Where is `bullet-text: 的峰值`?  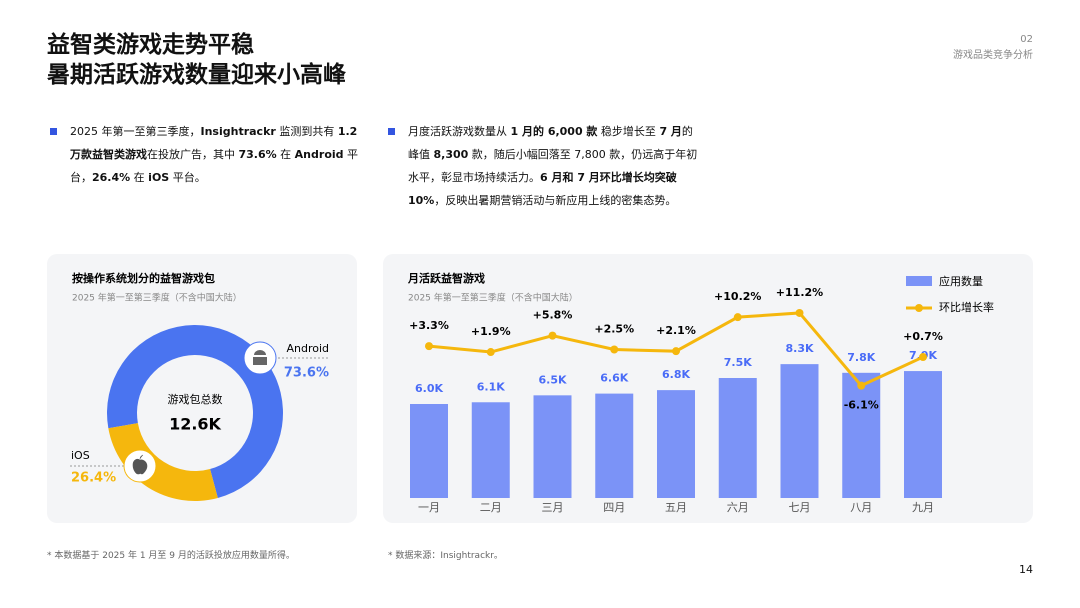 bullet-text: 的峰值 is located at coordinates (550, 143).